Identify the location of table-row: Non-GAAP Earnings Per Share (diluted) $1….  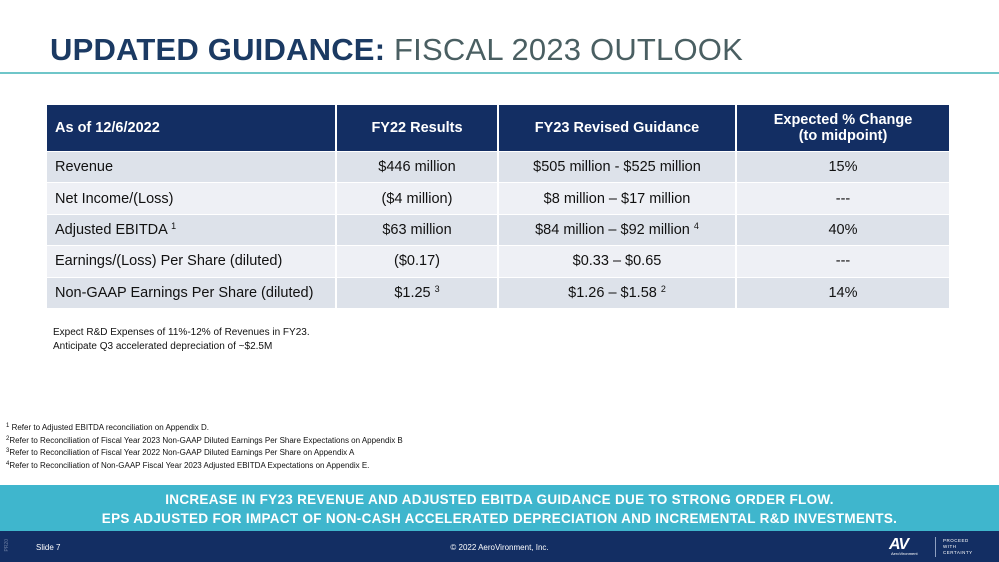
(498, 292).